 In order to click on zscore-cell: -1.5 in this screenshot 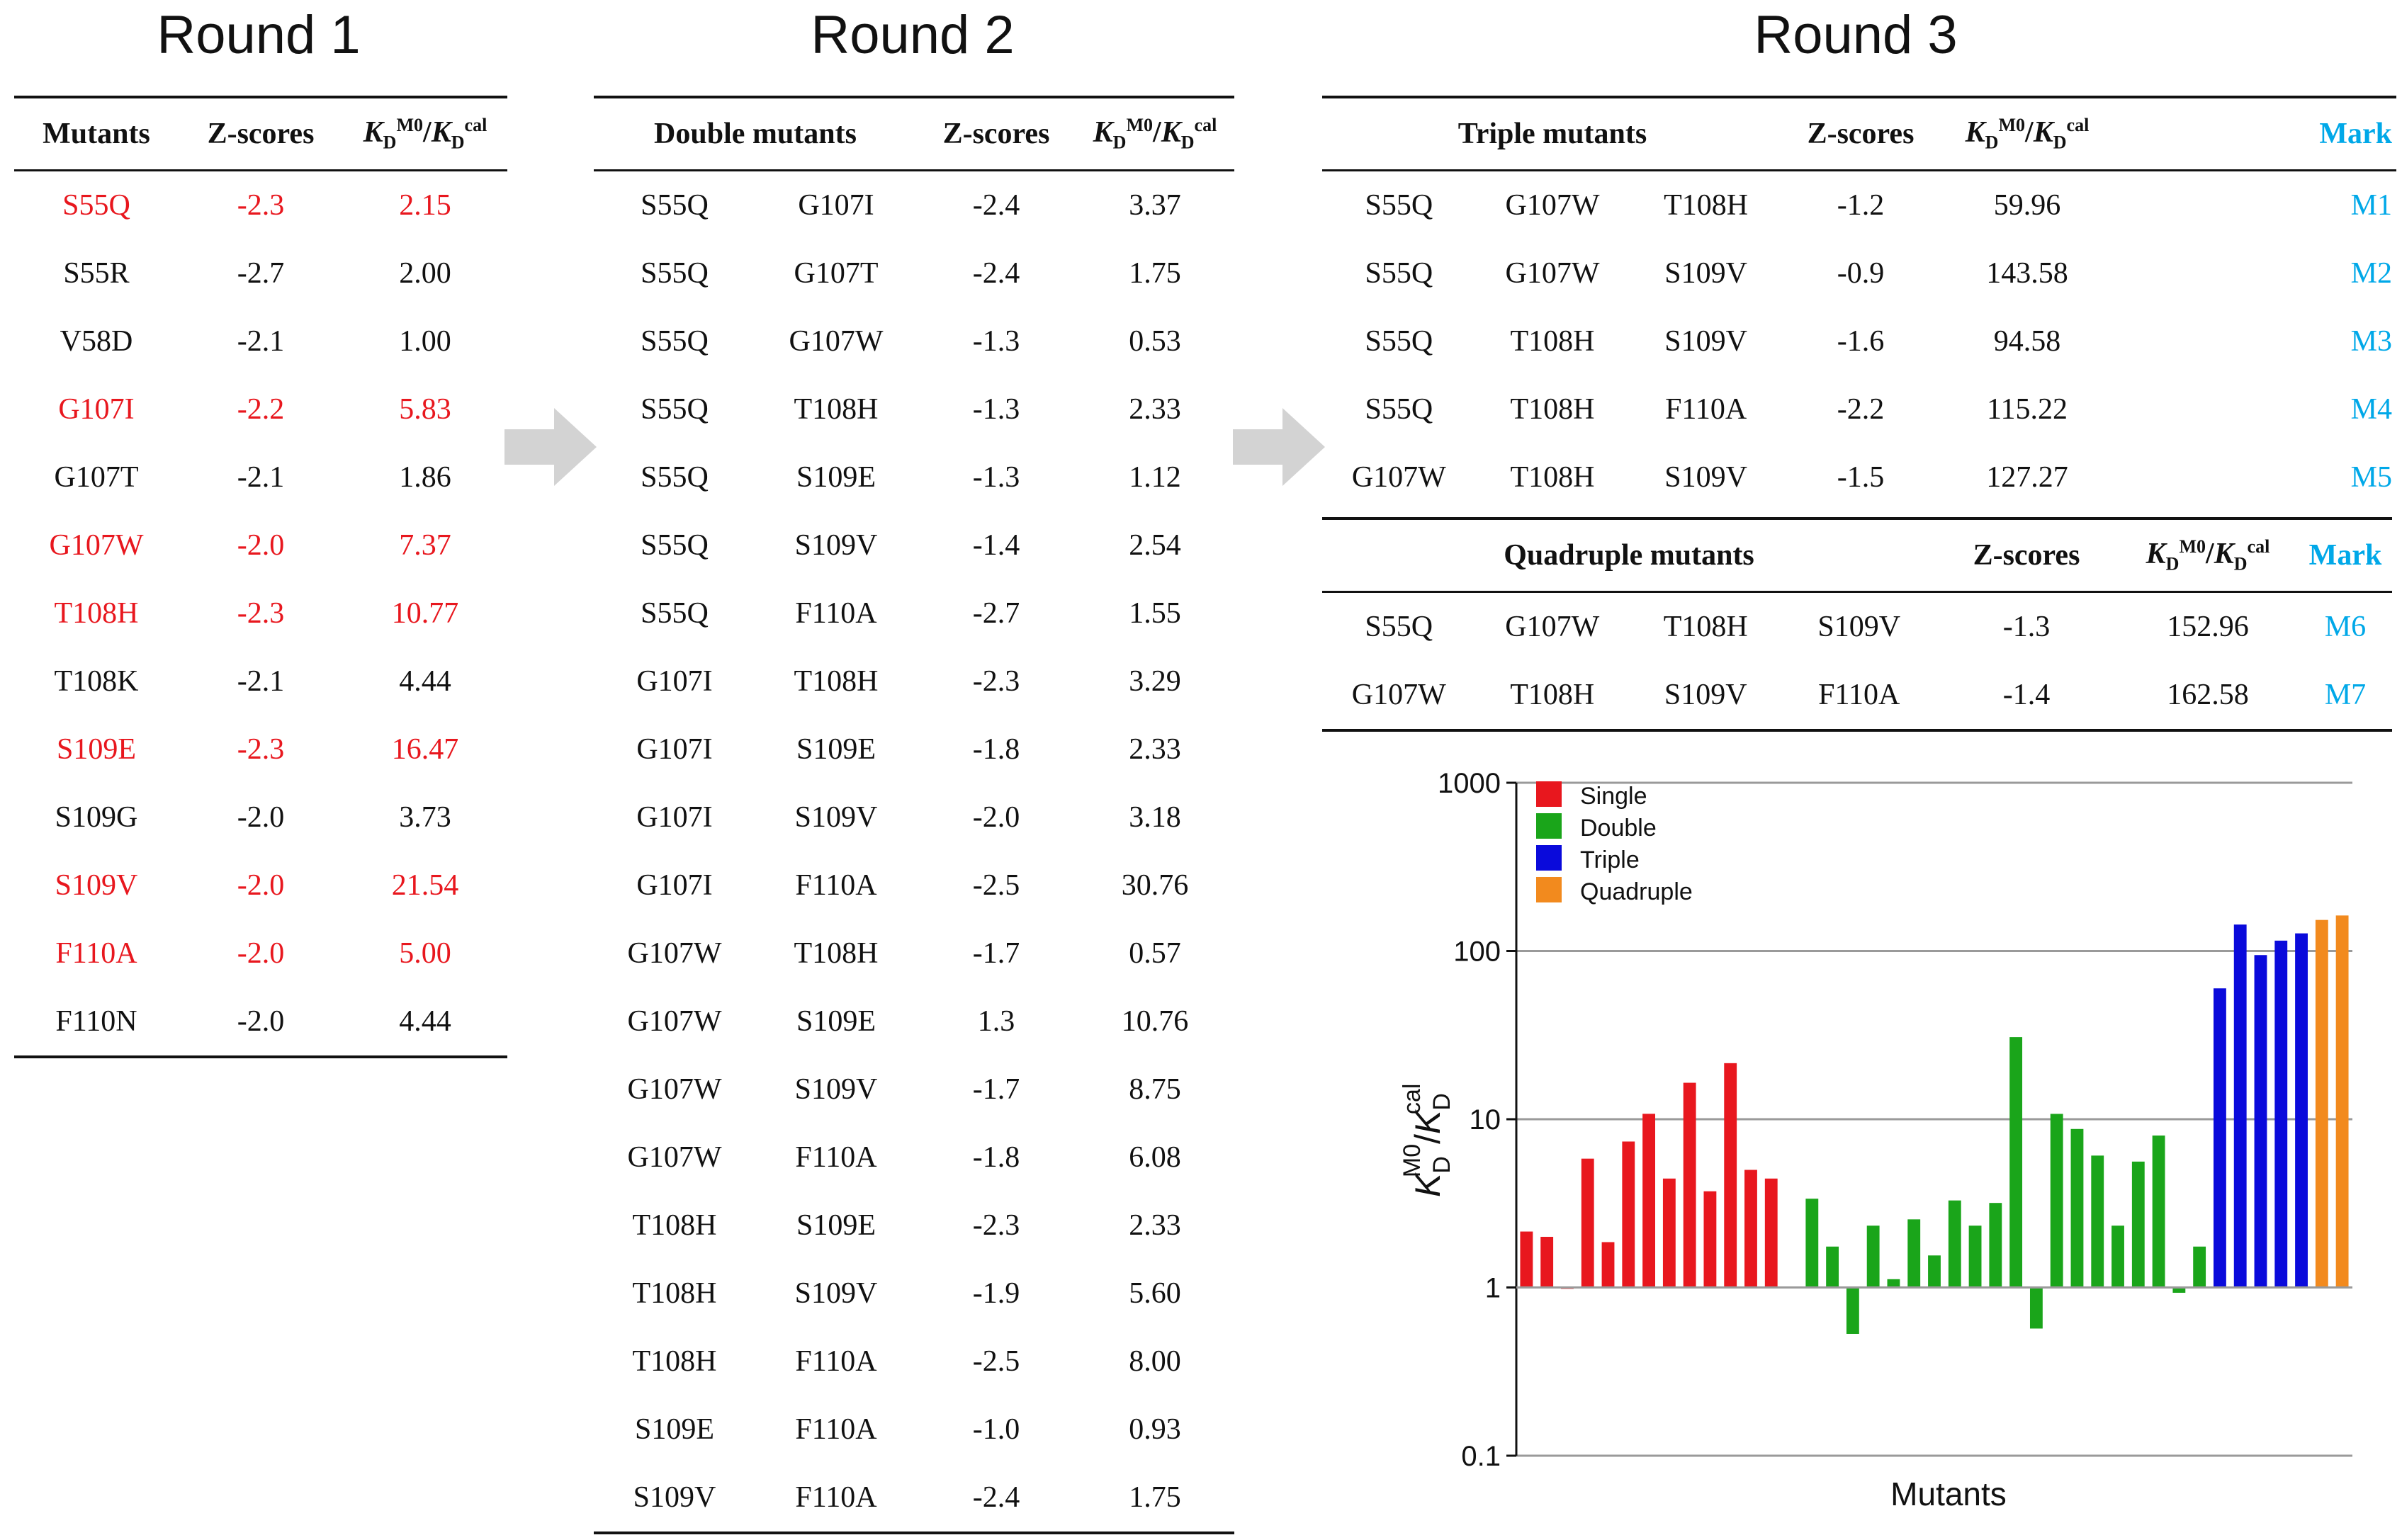, I will do `click(1861, 477)`.